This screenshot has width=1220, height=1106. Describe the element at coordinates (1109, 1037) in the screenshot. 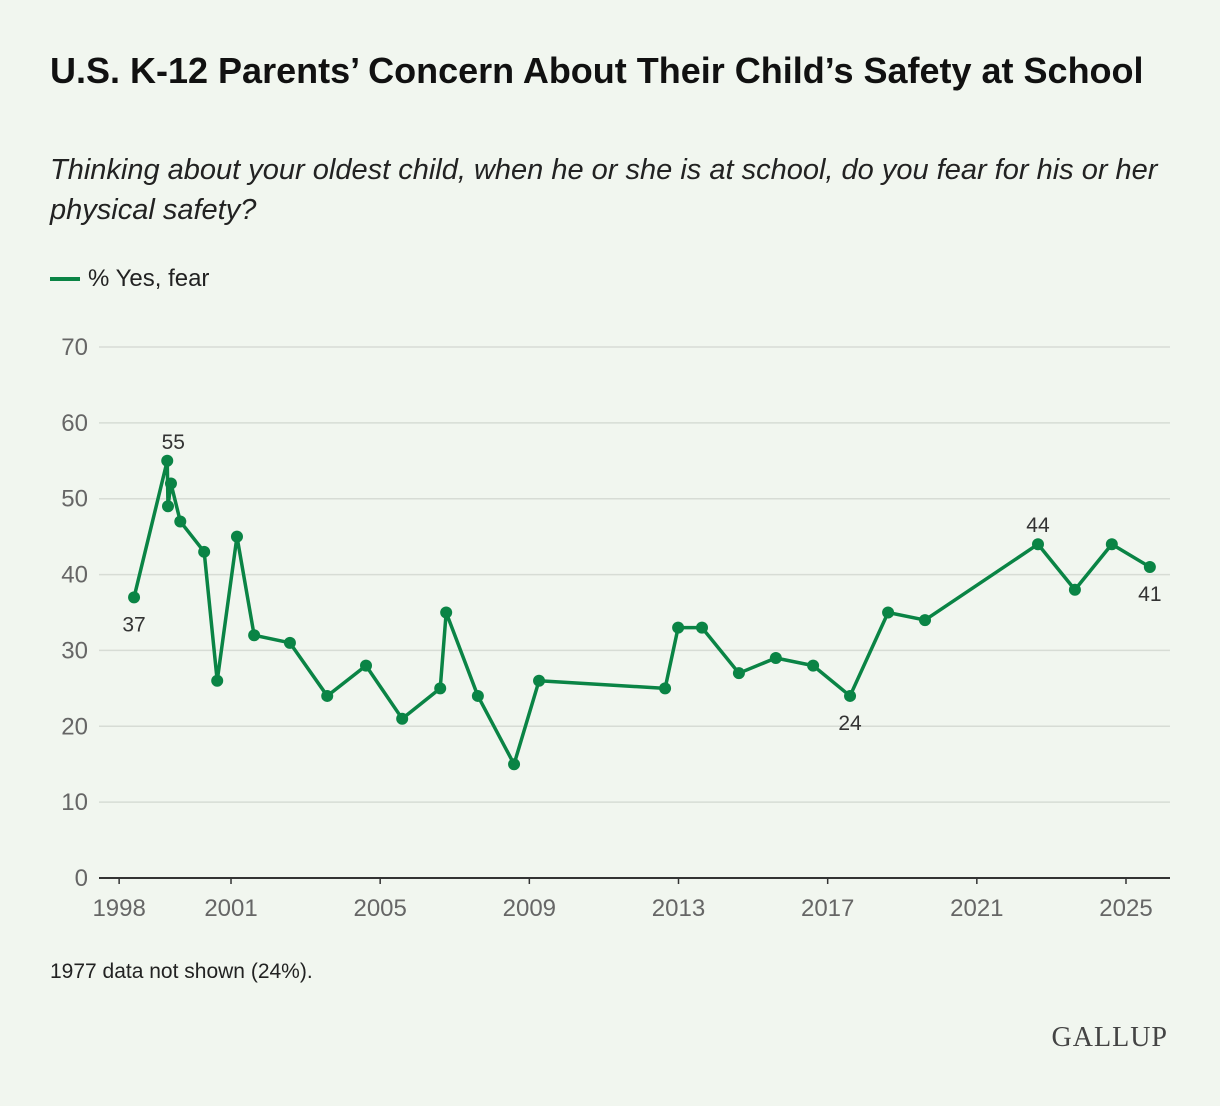

I see `gallup-logo: GALLUP` at that location.